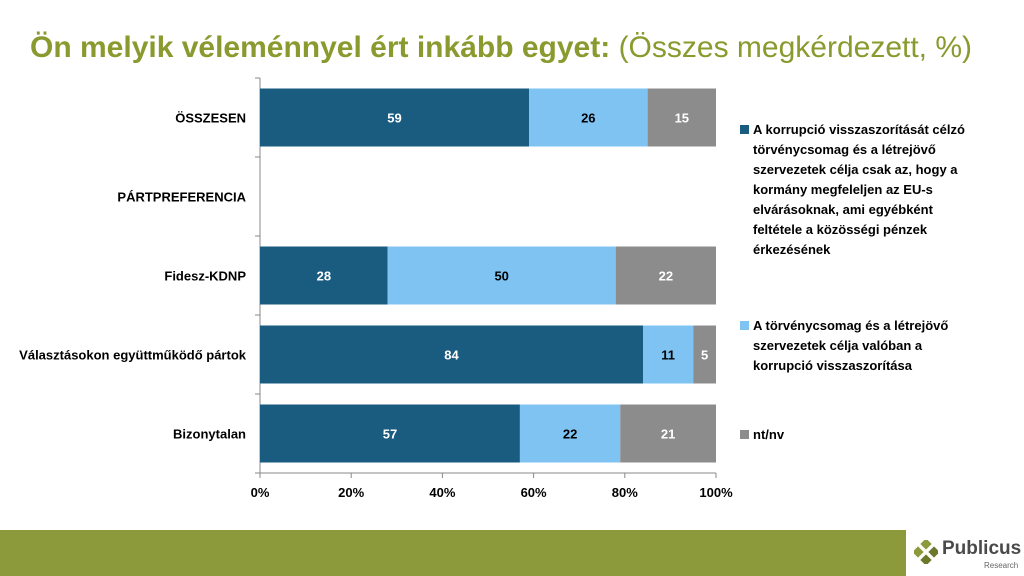 This screenshot has width=1024, height=576. I want to click on x-tick-label: 40%, so click(442, 492).